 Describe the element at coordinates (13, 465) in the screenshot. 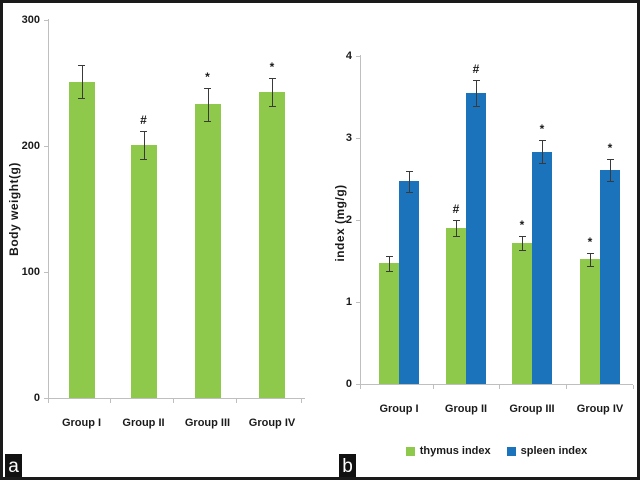

I see `panel-label-a: a` at that location.